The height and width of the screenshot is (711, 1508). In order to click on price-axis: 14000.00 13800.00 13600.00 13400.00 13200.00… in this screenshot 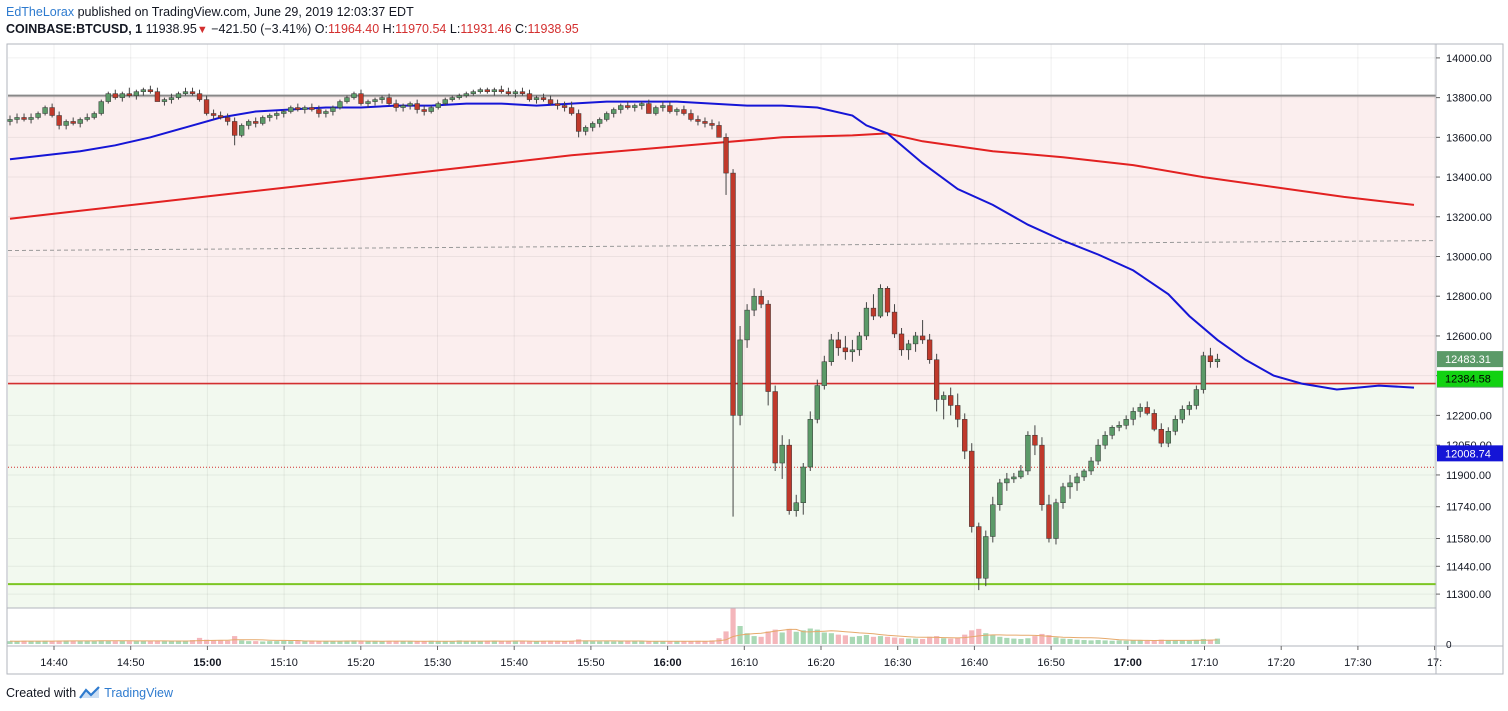, I will do `click(1464, 352)`.